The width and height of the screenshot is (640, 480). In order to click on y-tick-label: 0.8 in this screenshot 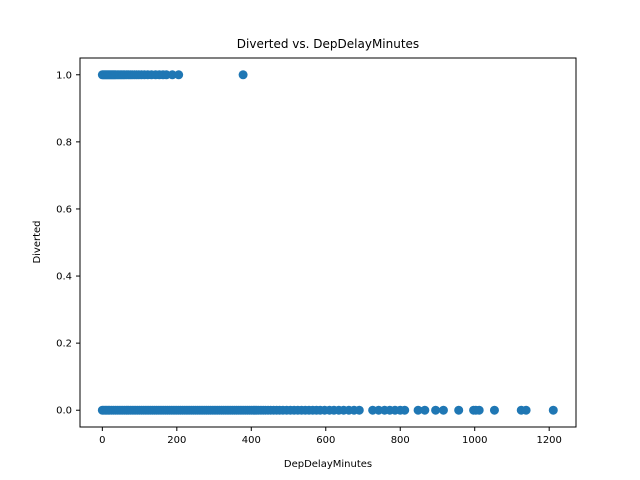, I will do `click(64, 142)`.